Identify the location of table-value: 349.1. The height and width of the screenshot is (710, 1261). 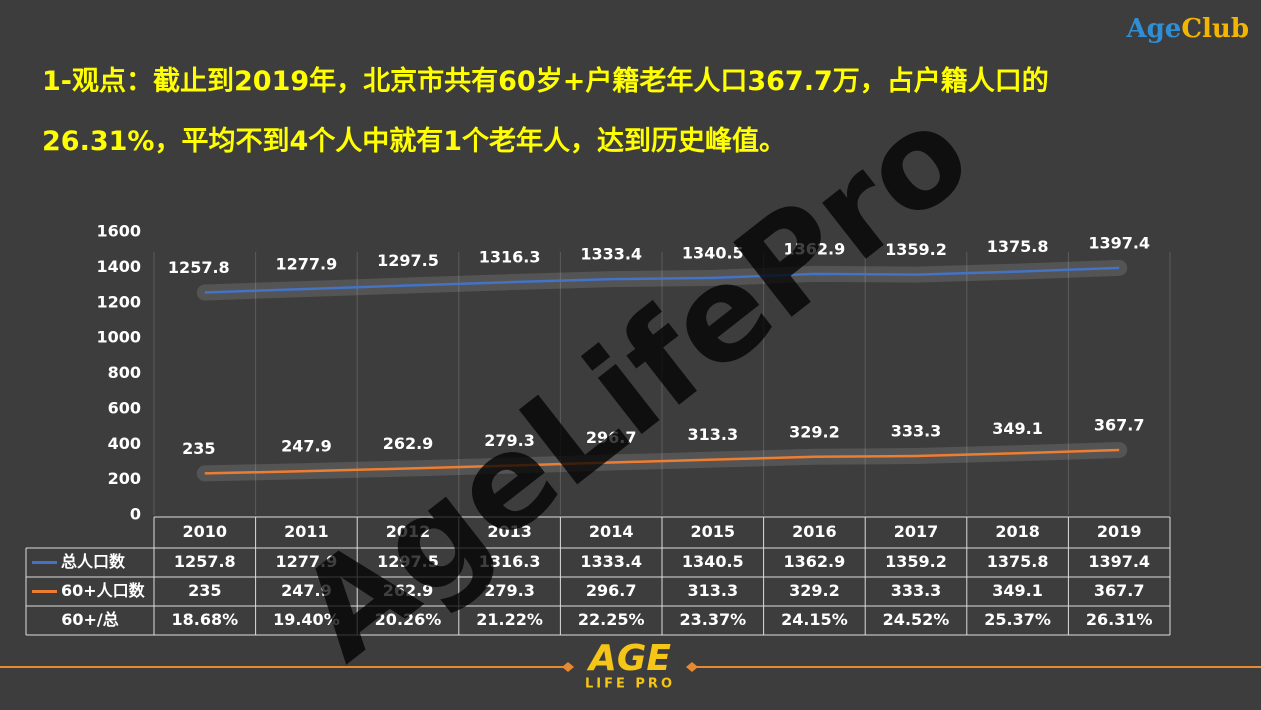
(1017, 590).